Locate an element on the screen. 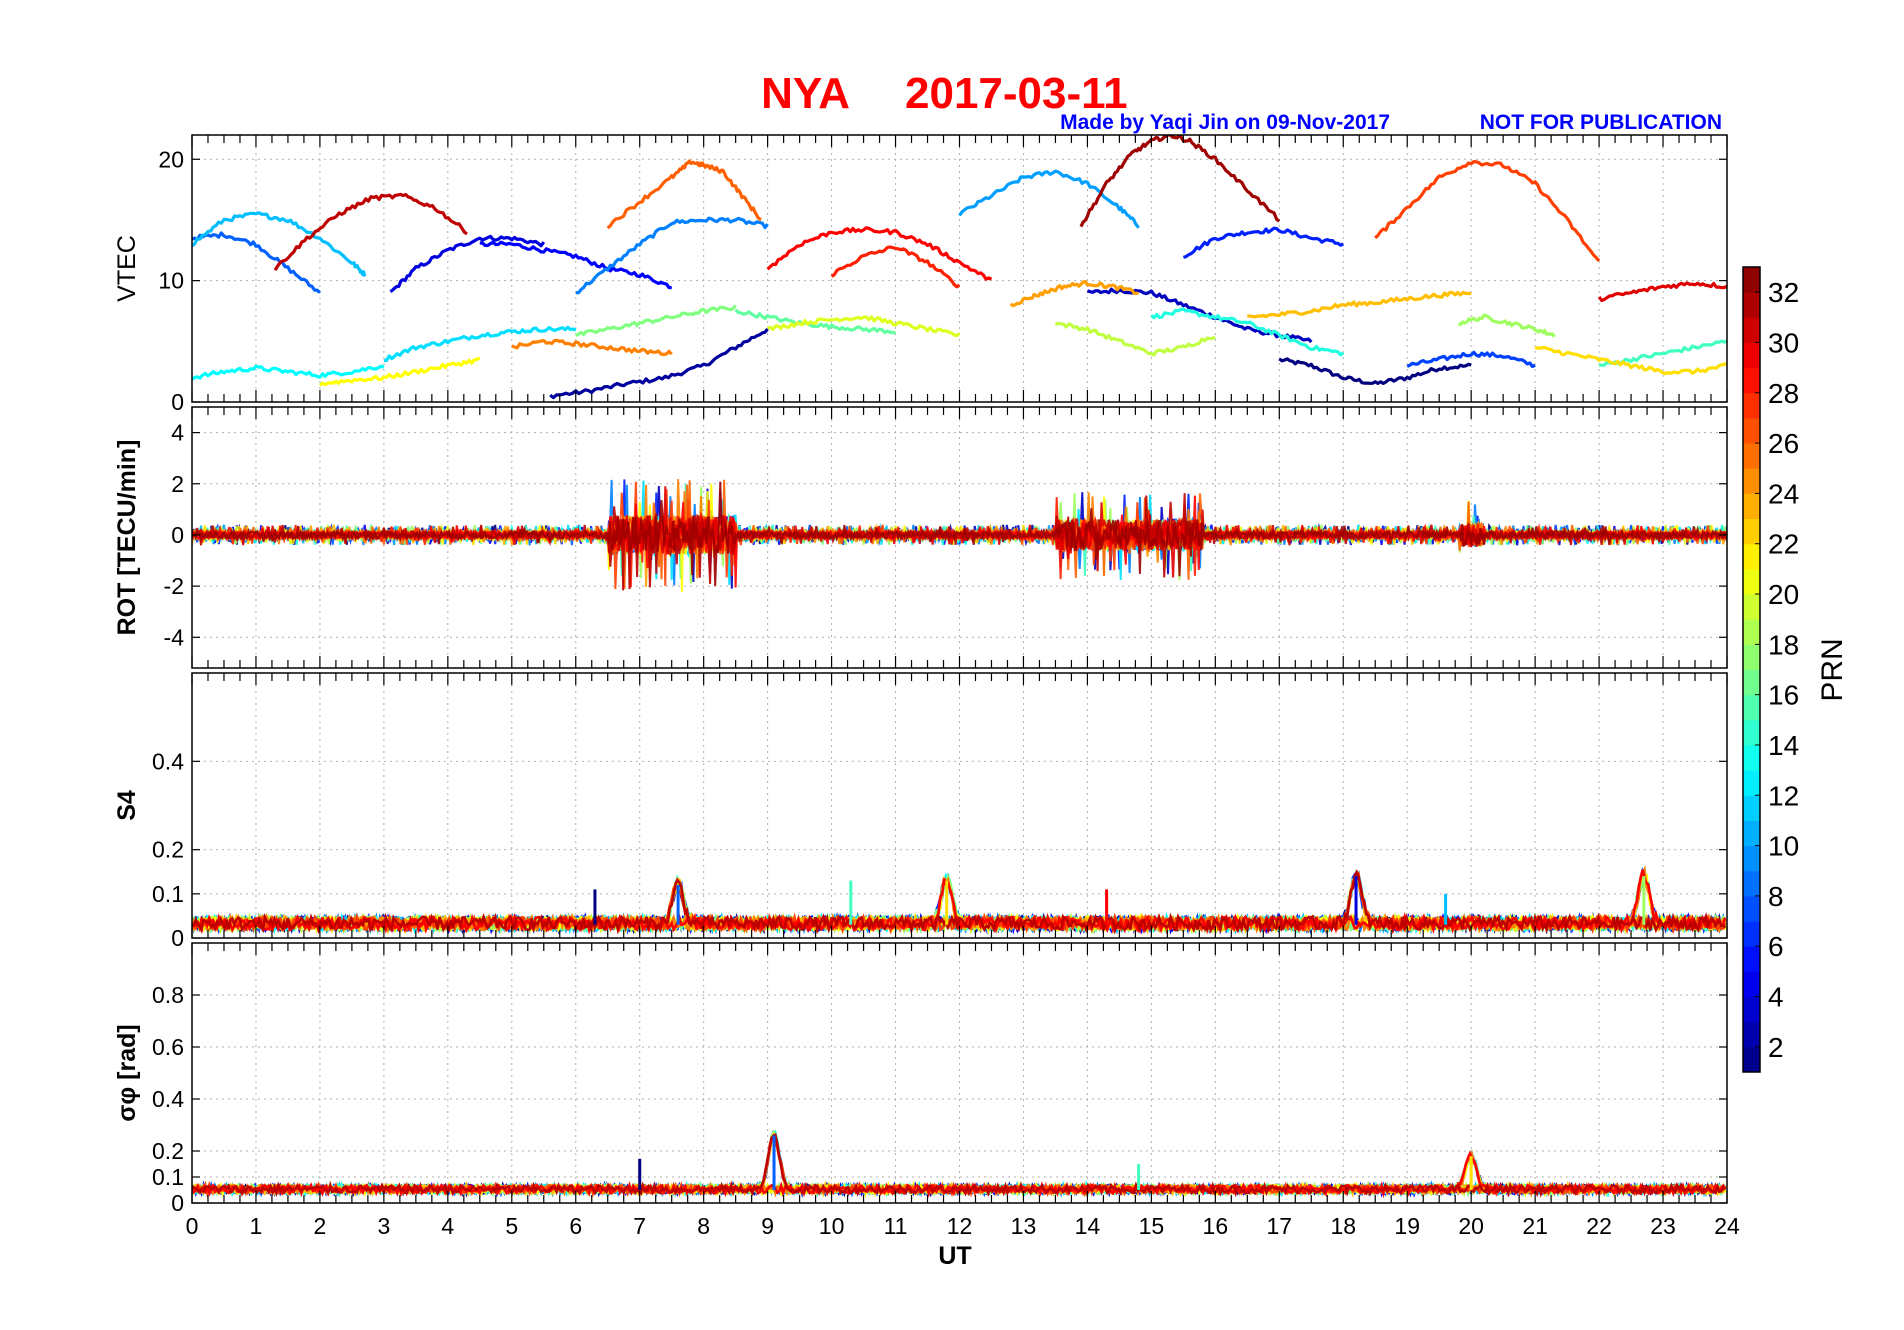 This screenshot has height=1330, width=1904. y-axis-label: VTEC is located at coordinates (127, 268).